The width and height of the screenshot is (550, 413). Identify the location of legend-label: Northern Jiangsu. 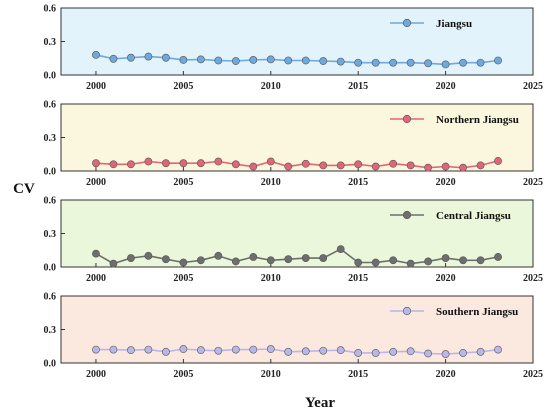
(477, 120).